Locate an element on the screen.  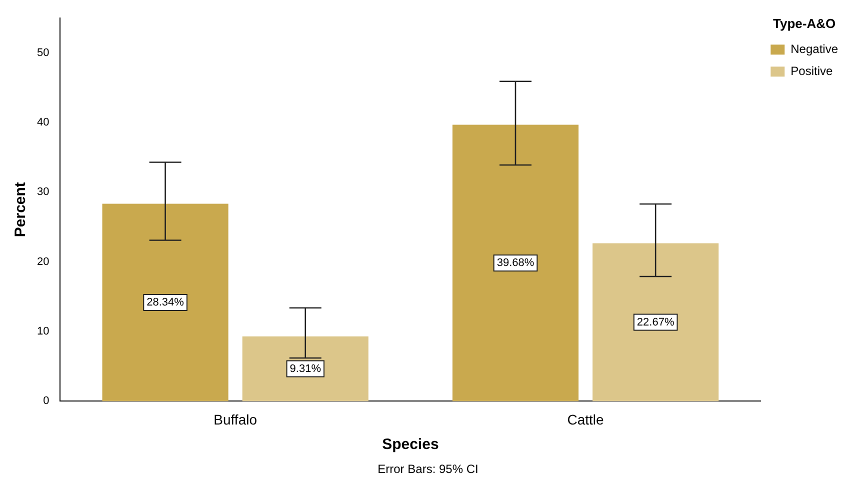
legend-label: Positive is located at coordinates (811, 71).